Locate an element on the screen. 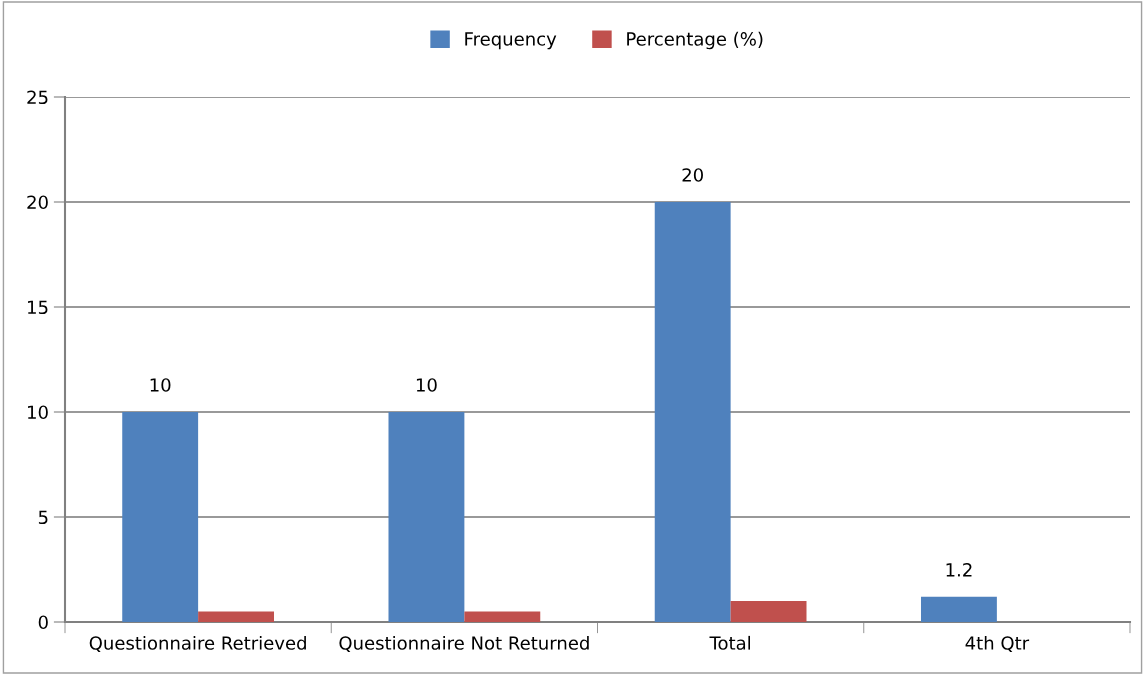  y-tick-label: 5 is located at coordinates (43, 517).